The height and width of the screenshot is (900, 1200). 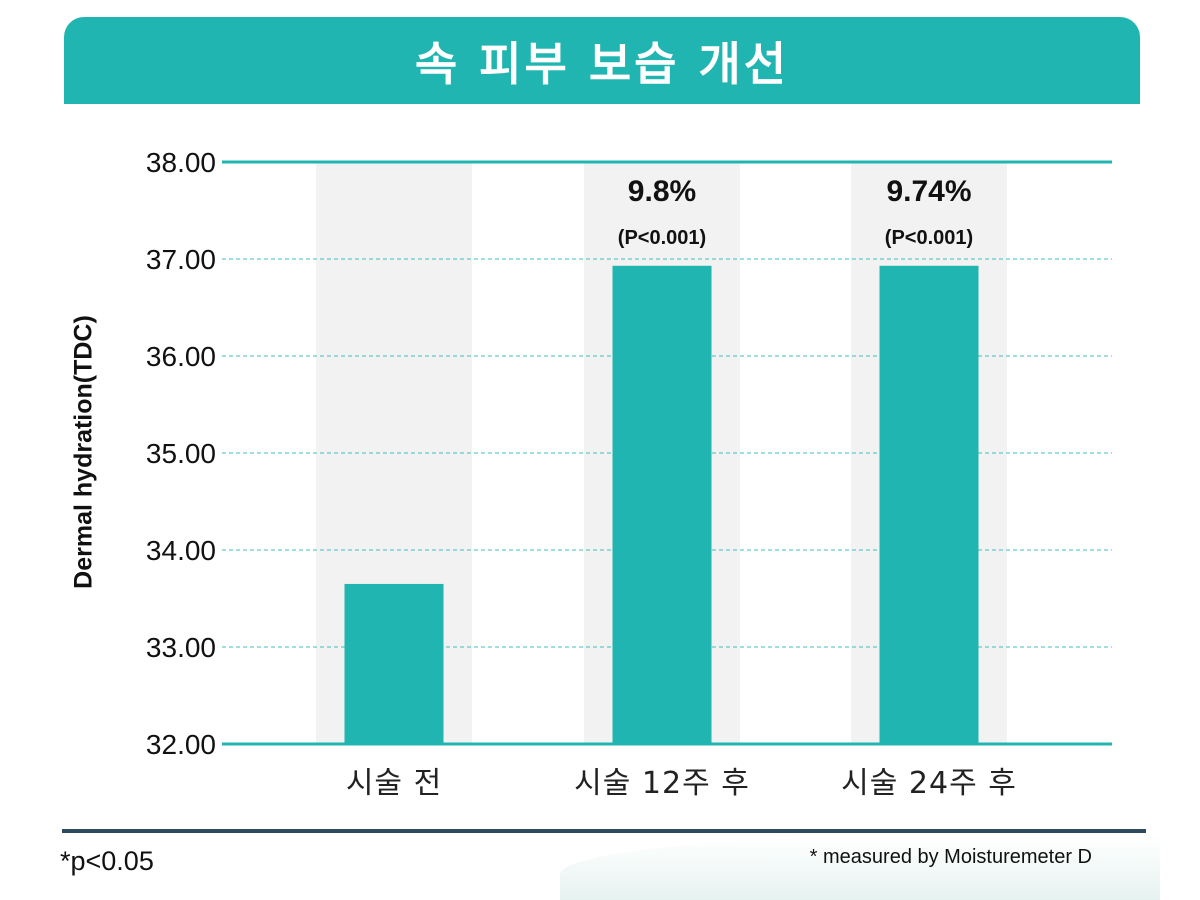 What do you see at coordinates (181, 744) in the screenshot?
I see `y-tick-label: 32.00` at bounding box center [181, 744].